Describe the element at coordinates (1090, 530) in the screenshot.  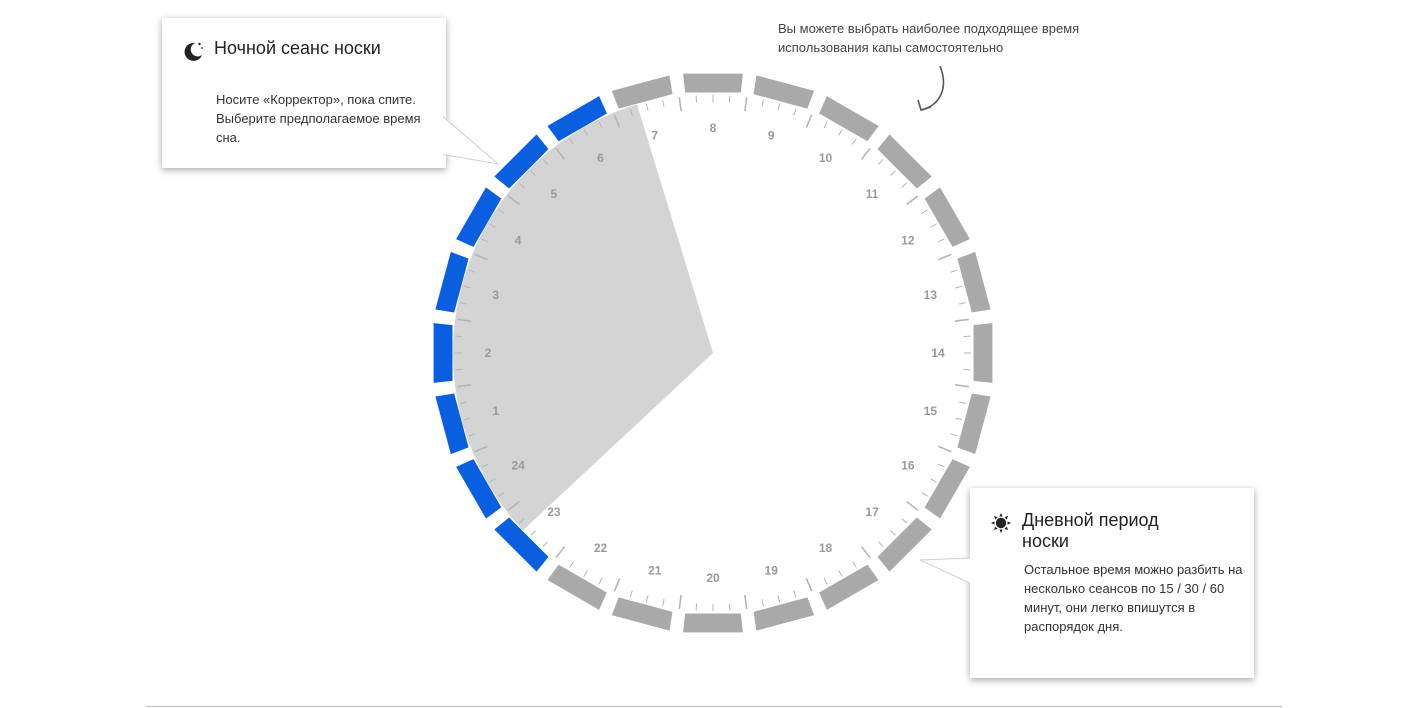
I see `day-callout-title: Дневной период носки` at that location.